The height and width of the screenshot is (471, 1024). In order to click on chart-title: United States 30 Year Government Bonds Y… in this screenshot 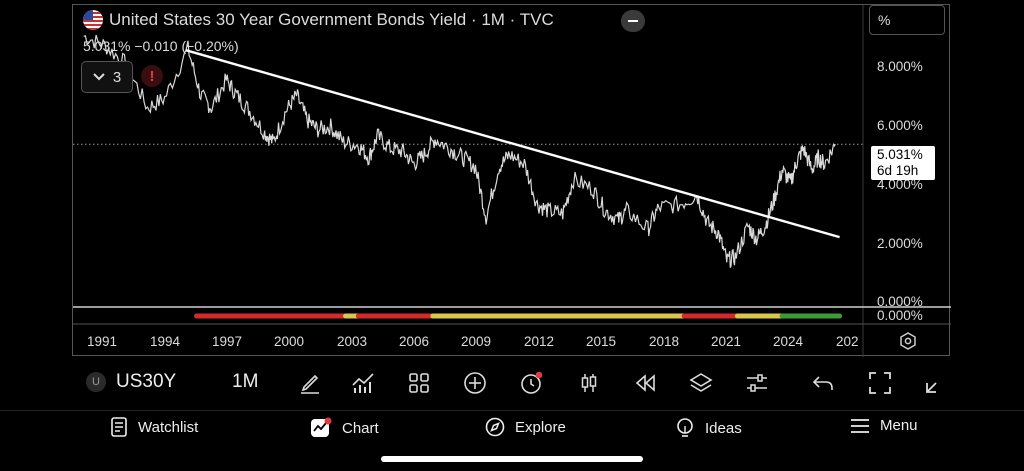, I will do `click(331, 19)`.